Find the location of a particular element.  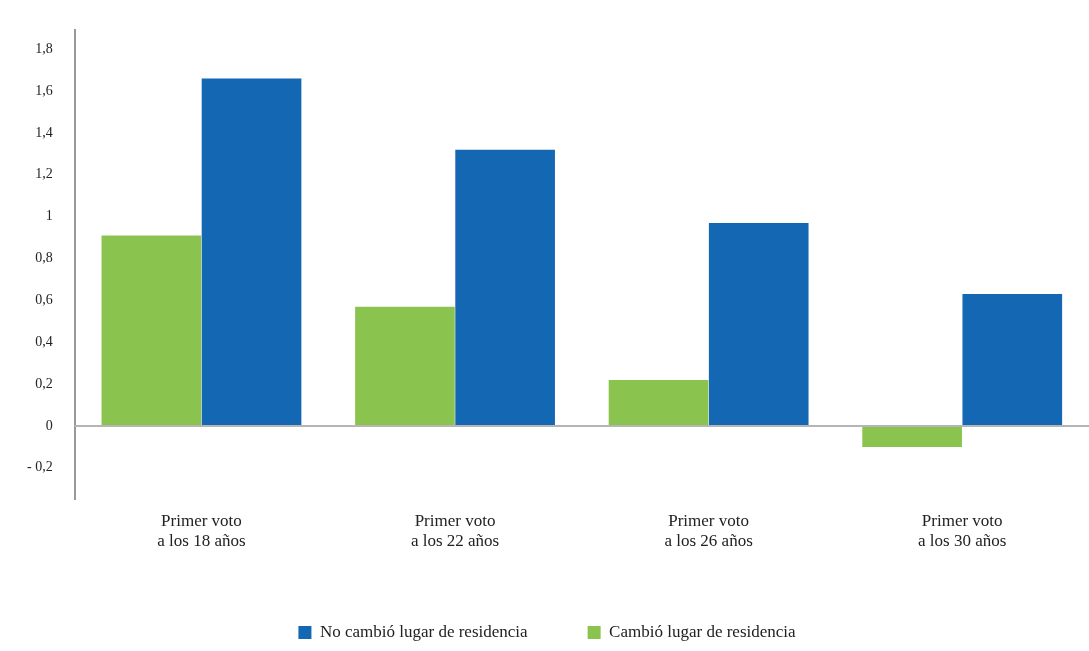

legend-label: No cambió lugar de residencia is located at coordinates (424, 631).